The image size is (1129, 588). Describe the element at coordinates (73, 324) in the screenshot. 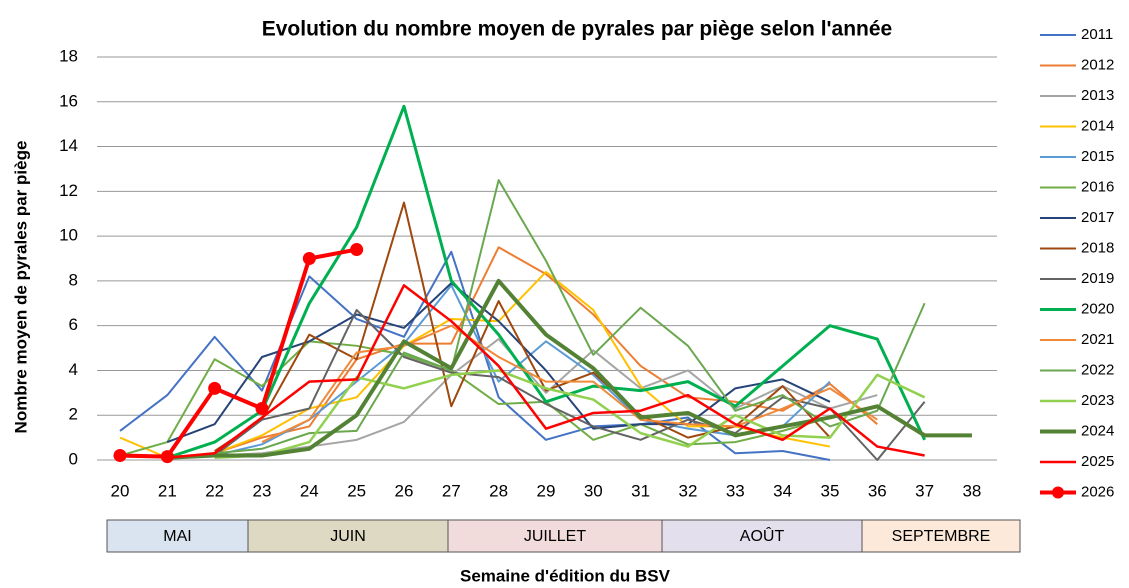

I see `y-tick-label: 6` at that location.